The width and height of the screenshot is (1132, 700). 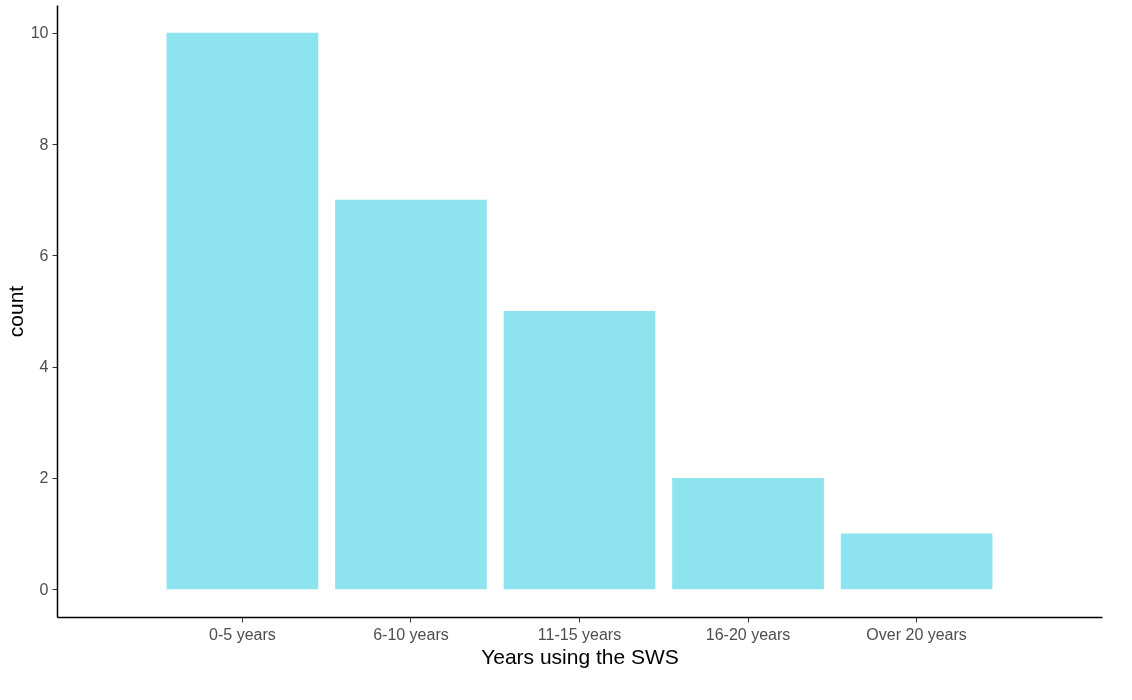 I want to click on x-tick-label: 11-15 years, so click(x=579, y=634).